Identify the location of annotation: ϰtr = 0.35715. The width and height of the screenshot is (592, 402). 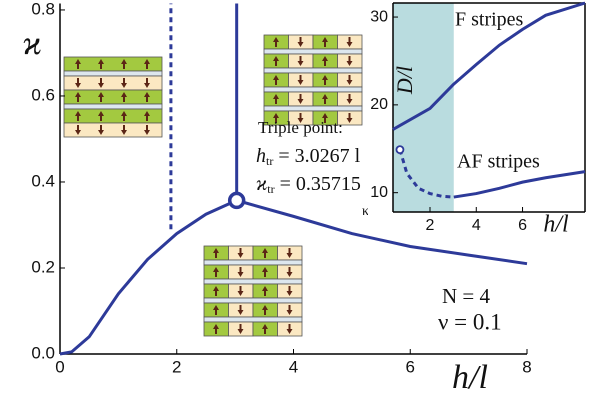
(308, 184).